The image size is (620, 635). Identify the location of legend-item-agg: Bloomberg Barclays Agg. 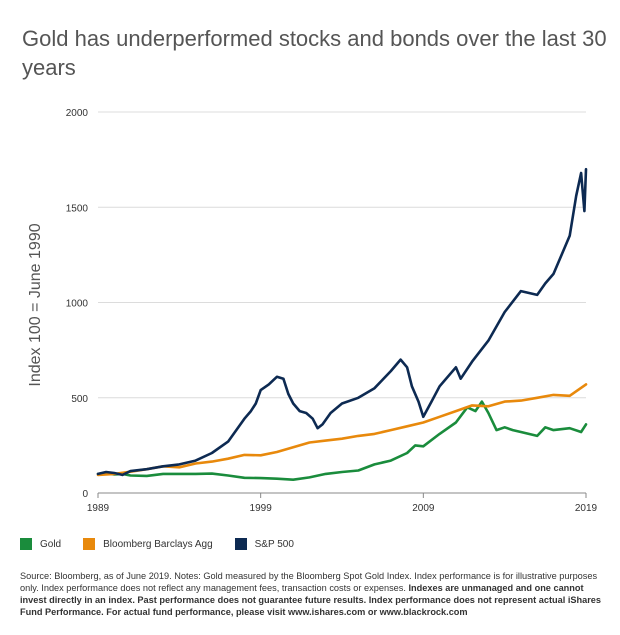
(148, 544).